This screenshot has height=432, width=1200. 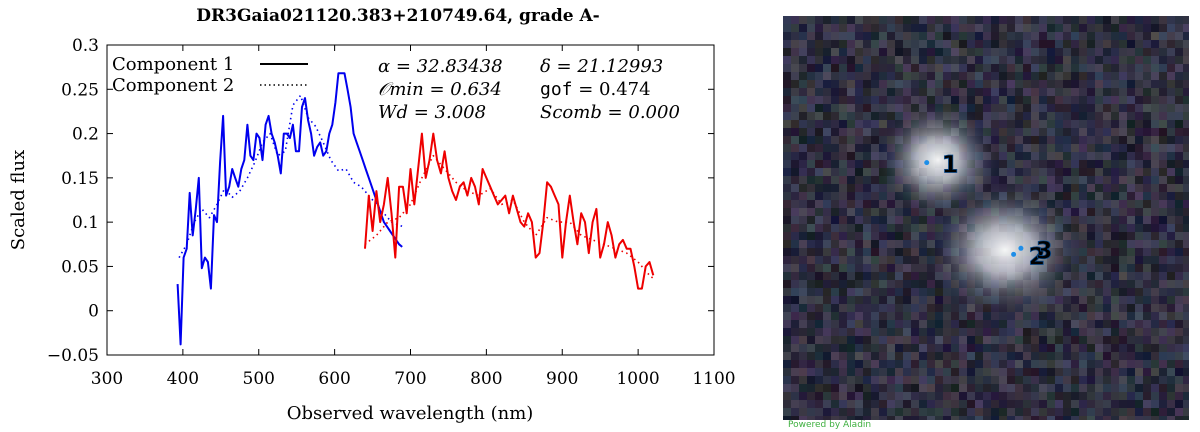 What do you see at coordinates (829, 425) in the screenshot?
I see `aladin-credit: Powered by Aladin` at bounding box center [829, 425].